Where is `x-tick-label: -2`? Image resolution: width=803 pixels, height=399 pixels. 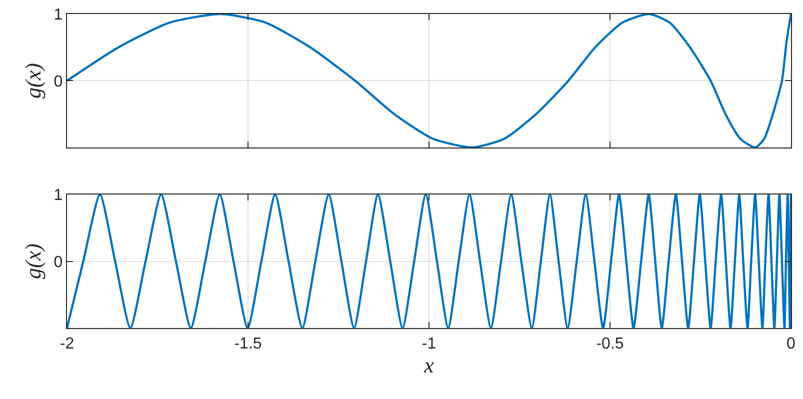 x-tick-label: -2 is located at coordinates (67, 343).